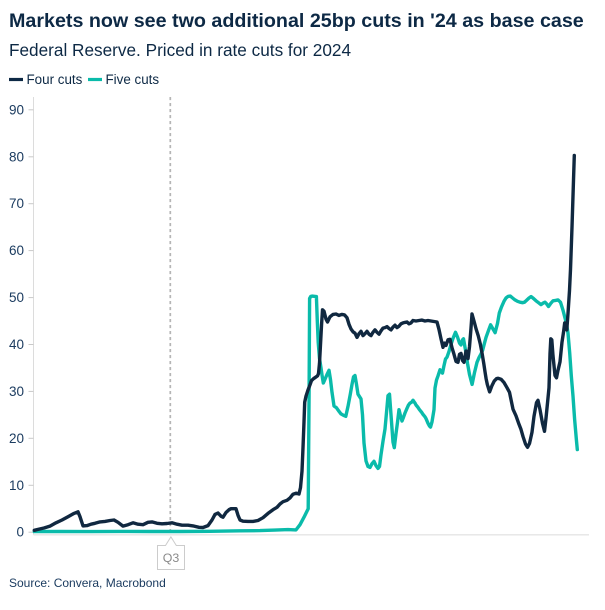  I want to click on svg-text: 20, so click(16, 438).